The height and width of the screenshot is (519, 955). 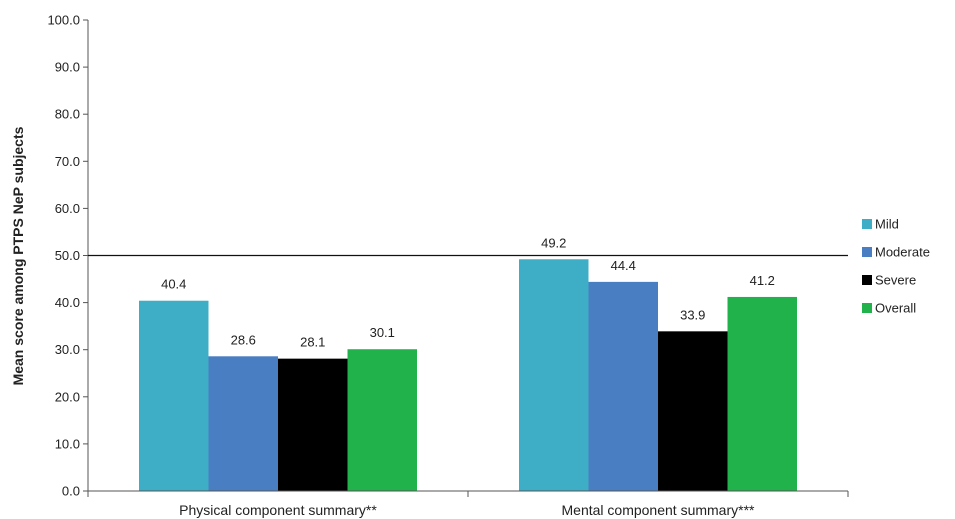 I want to click on data-label: 49.2, so click(x=553, y=242).